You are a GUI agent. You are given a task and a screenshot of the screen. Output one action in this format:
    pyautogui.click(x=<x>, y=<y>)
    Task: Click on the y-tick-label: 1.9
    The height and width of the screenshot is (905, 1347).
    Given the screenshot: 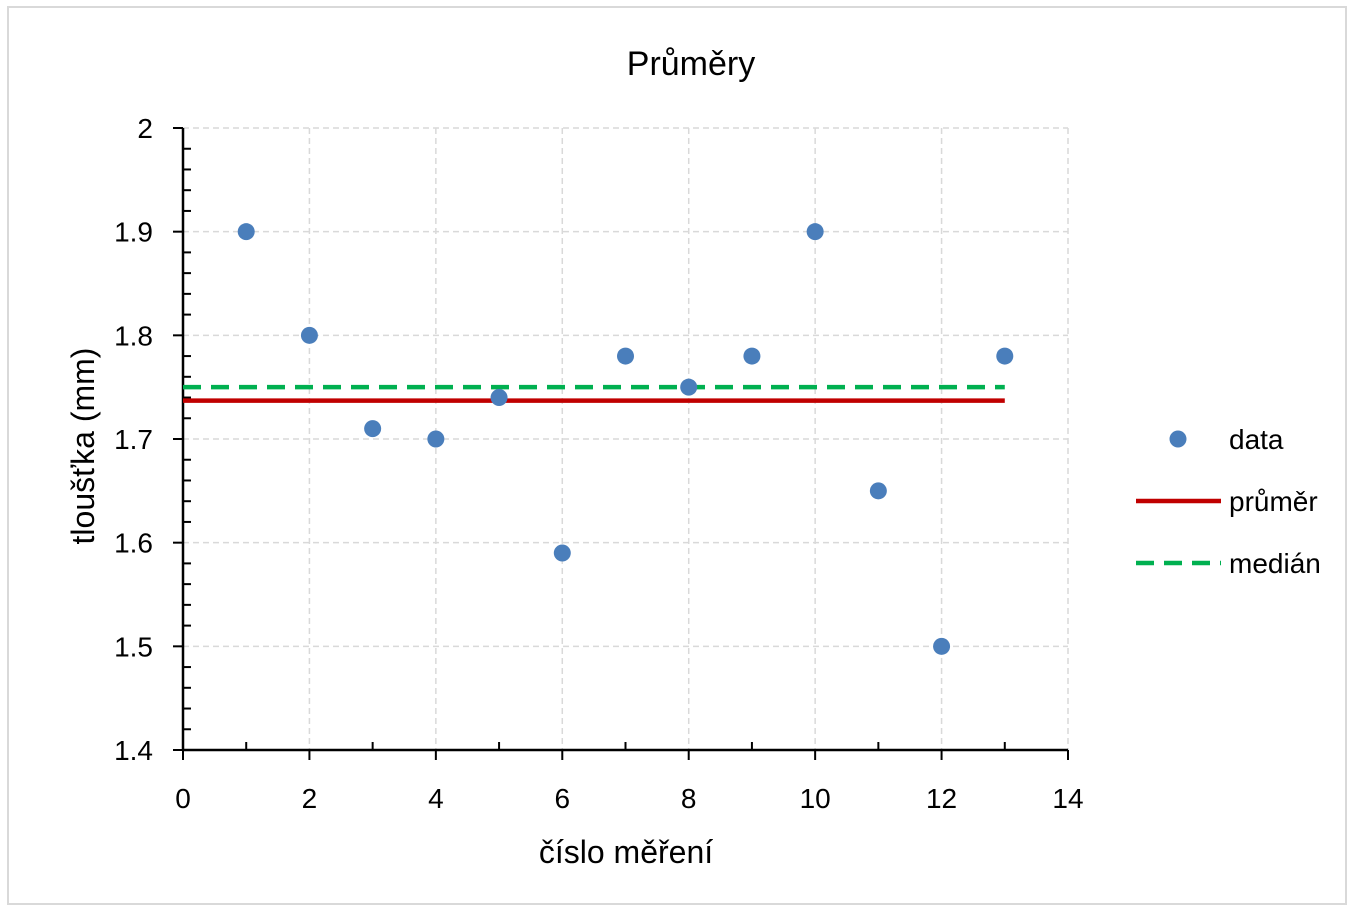 What is the action you would take?
    pyautogui.click(x=133, y=232)
    